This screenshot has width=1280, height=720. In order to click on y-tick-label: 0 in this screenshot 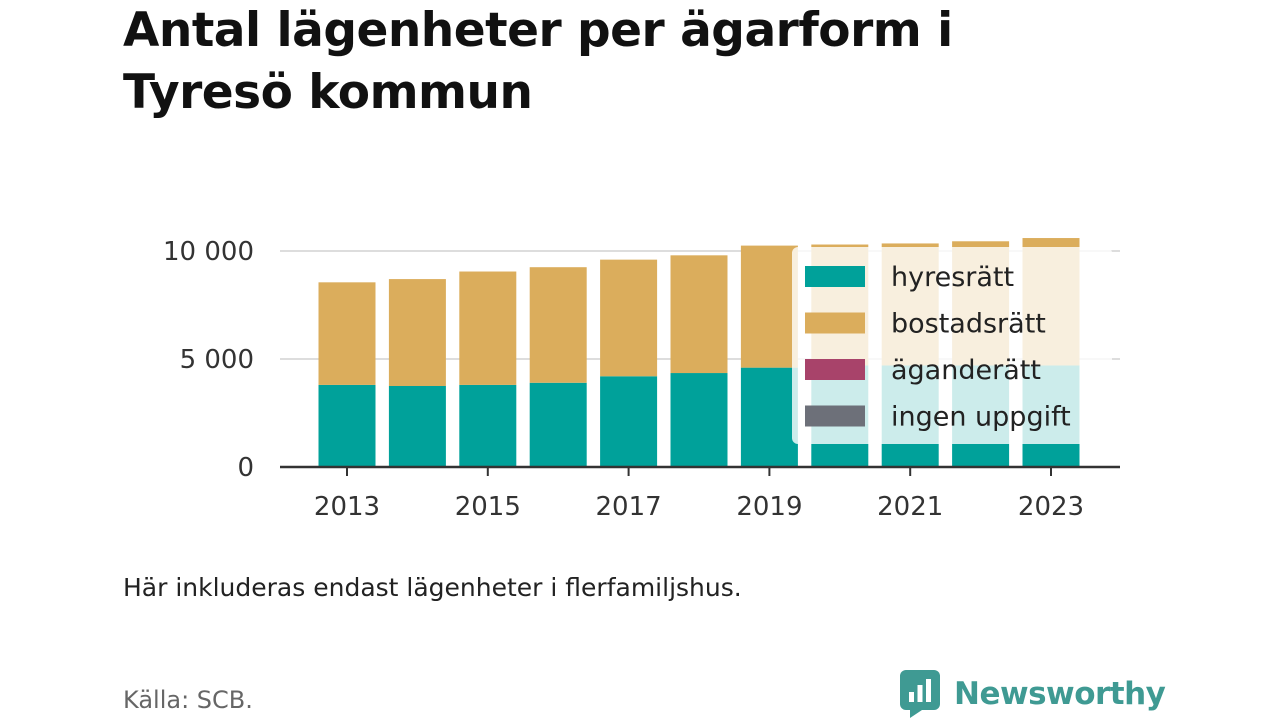, I will do `click(245, 468)`.